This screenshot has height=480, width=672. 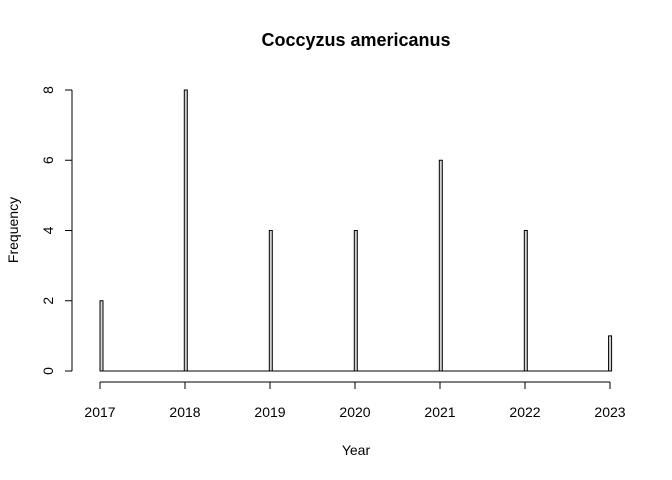 I want to click on x-tick-label: 2019, so click(x=269, y=412).